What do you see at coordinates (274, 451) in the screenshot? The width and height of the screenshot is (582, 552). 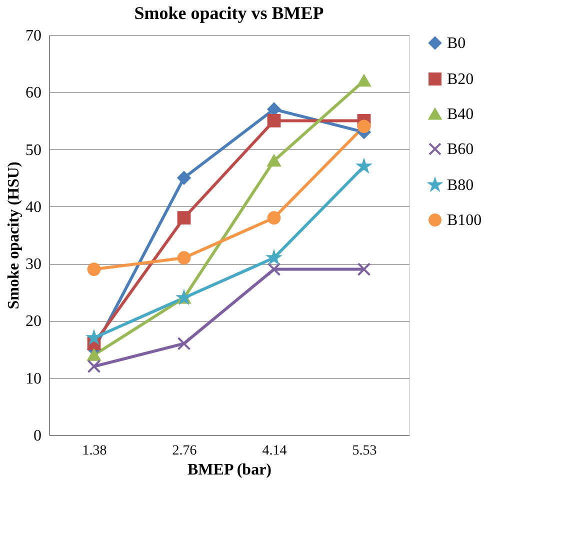 I see `x-tick-label: 4.14` at bounding box center [274, 451].